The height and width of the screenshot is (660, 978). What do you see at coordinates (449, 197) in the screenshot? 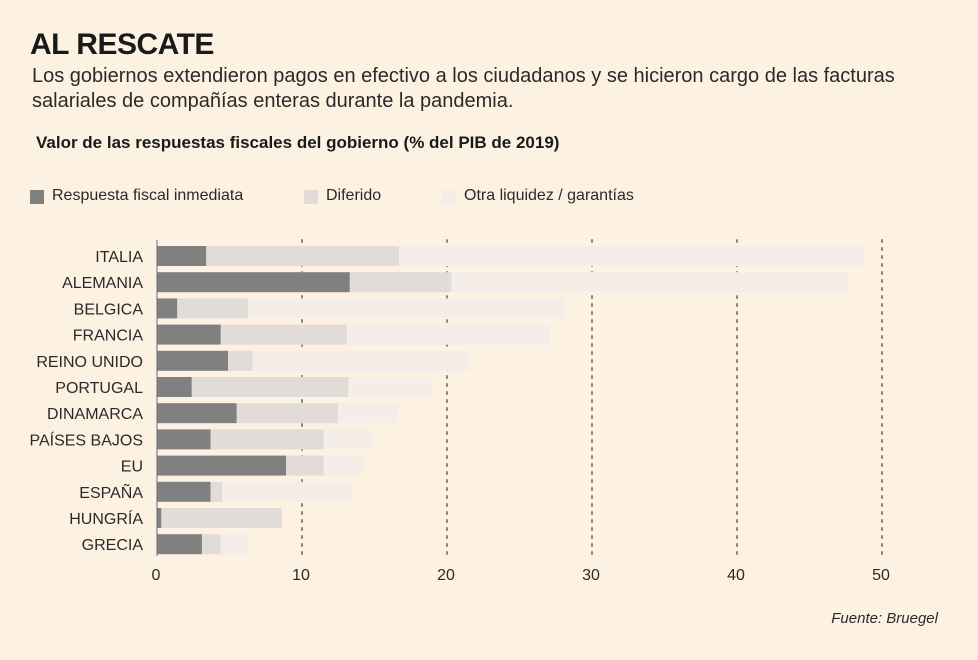
I see `legend-swatch-otra-liquidez` at bounding box center [449, 197].